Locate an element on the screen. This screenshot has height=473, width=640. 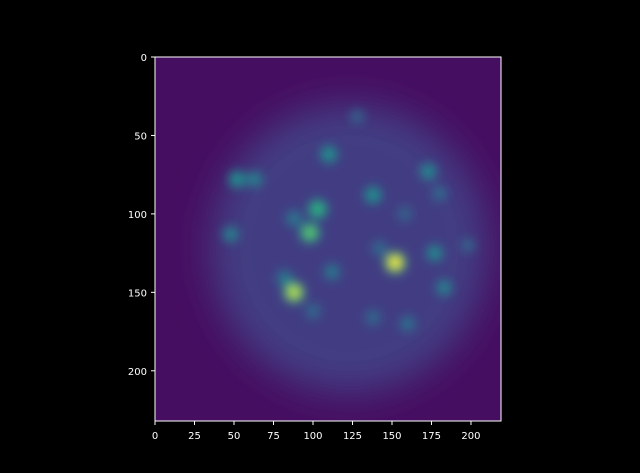
y-tick-label: 100 is located at coordinates (137, 215).